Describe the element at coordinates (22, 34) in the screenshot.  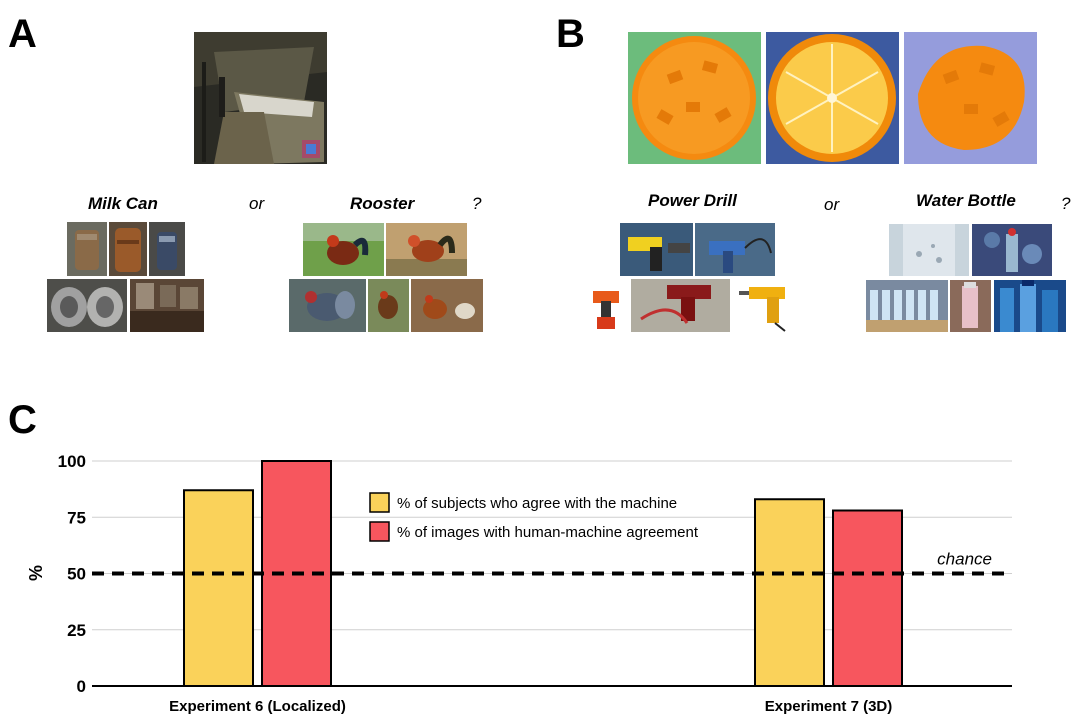
I see `panel-label-a: A` at that location.